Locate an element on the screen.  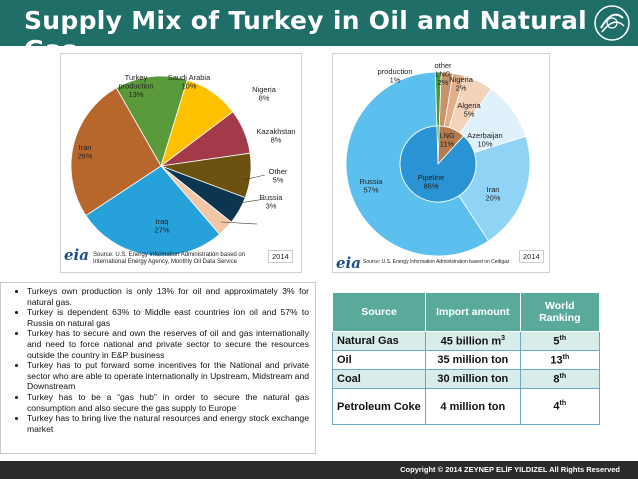
slice-label: Russia 57% is located at coordinates (372, 186).